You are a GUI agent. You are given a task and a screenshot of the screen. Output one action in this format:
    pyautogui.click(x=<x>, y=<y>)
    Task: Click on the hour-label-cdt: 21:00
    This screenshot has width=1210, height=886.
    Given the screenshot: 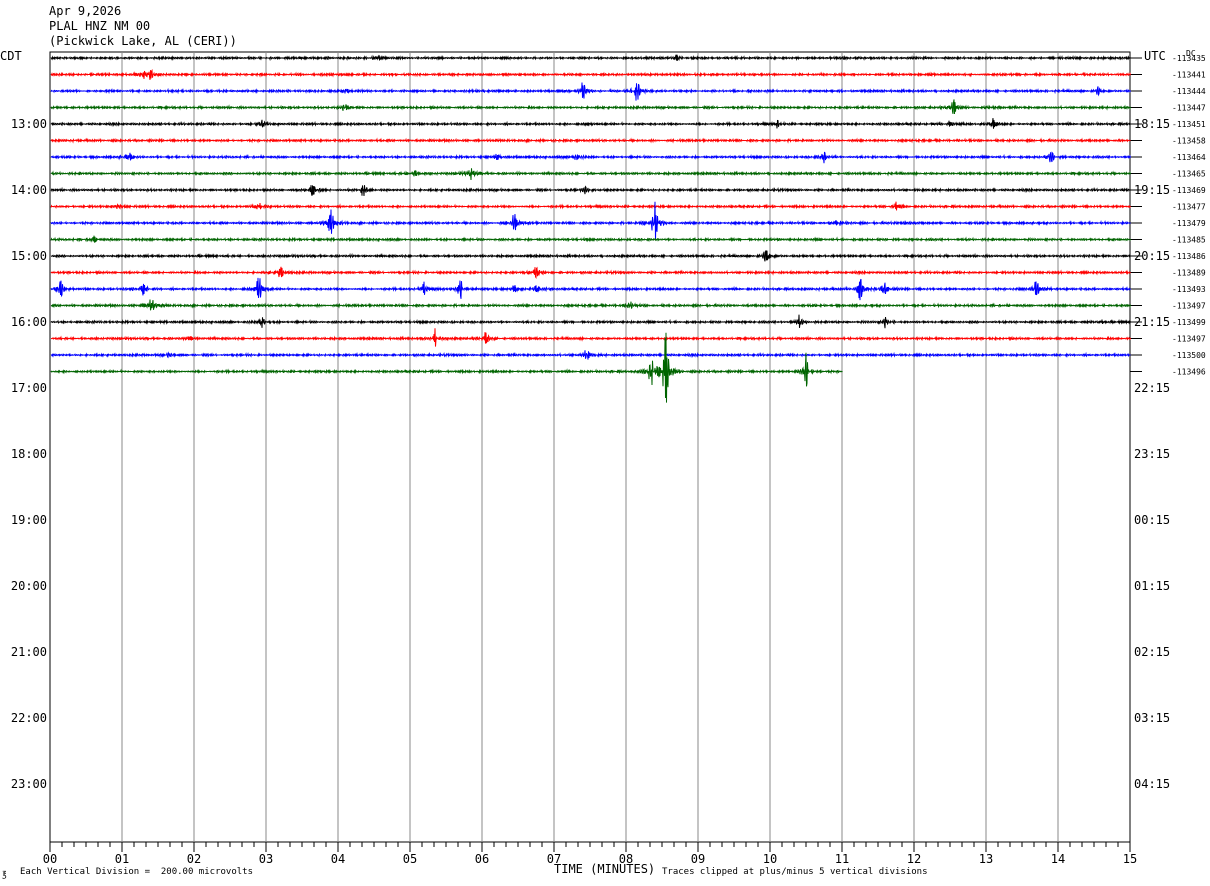 What is the action you would take?
    pyautogui.click(x=29, y=652)
    